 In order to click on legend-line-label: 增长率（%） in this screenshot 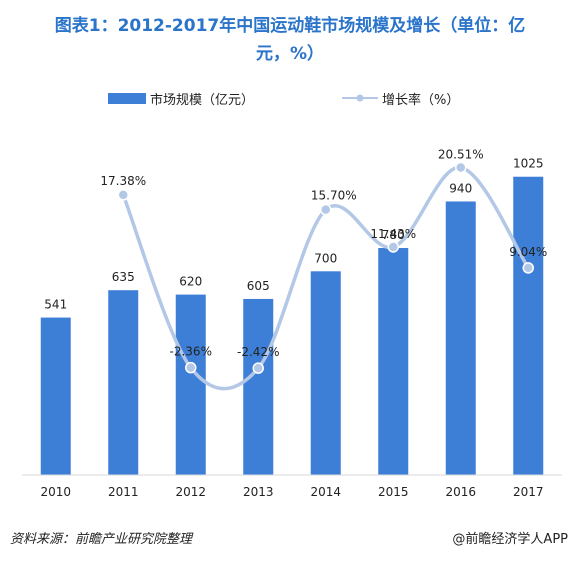, I will do `click(420, 100)`.